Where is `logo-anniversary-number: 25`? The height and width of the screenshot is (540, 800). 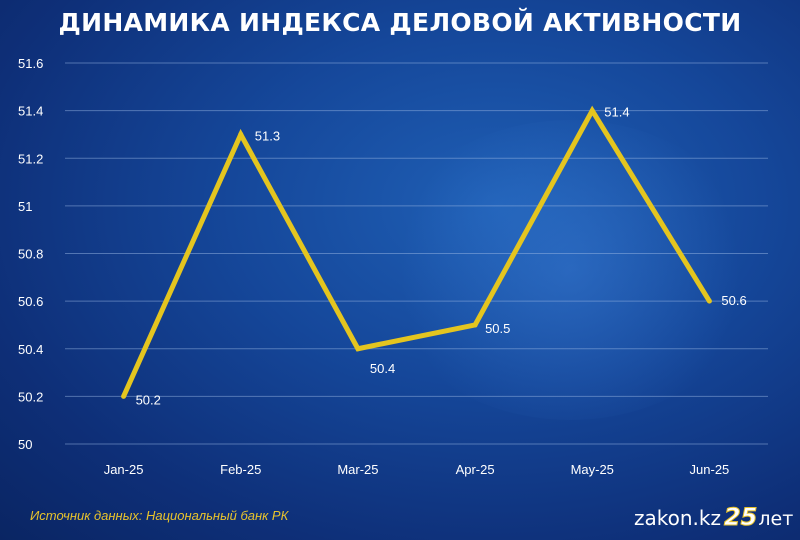
logo-anniversary-number: 25 is located at coordinates (740, 517).